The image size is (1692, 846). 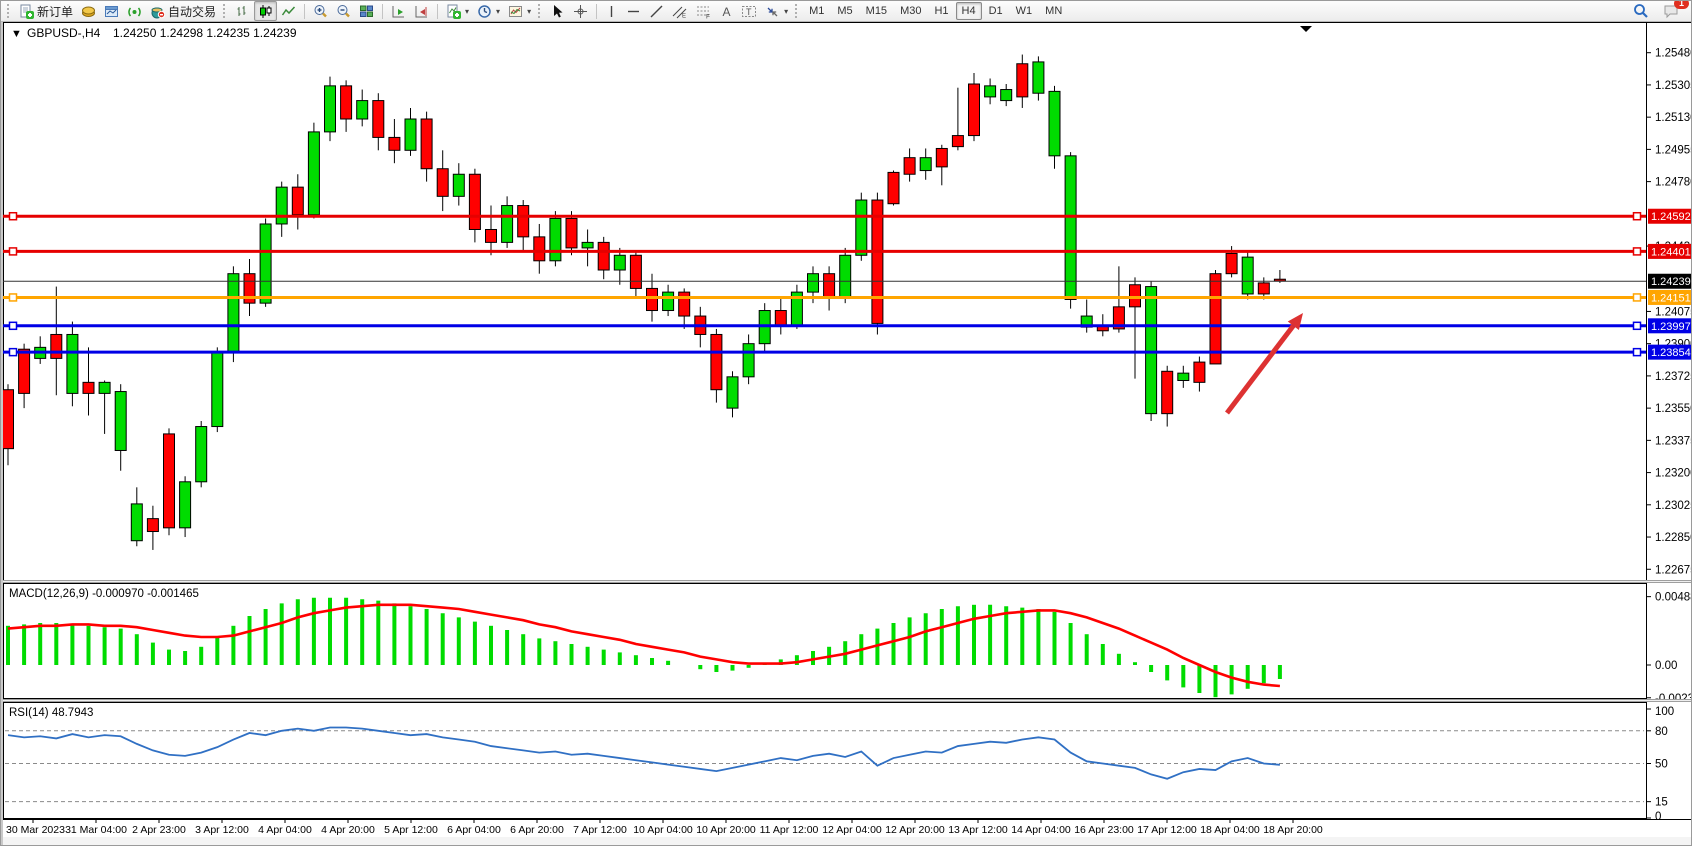 I want to click on signal-broadcast-icon, so click(x=134, y=11).